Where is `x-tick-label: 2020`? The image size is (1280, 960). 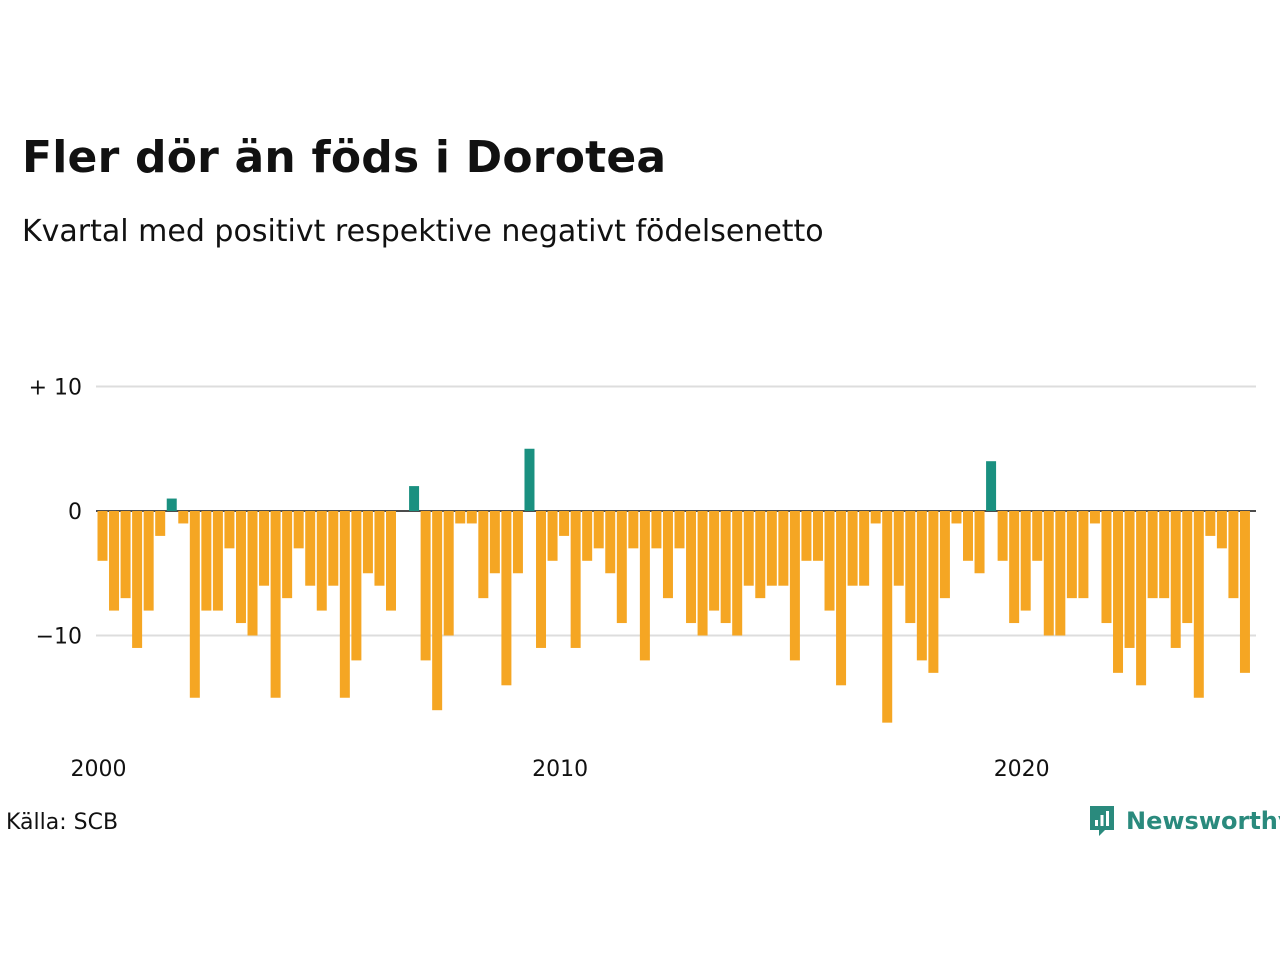 x-tick-label: 2020 is located at coordinates (1022, 769).